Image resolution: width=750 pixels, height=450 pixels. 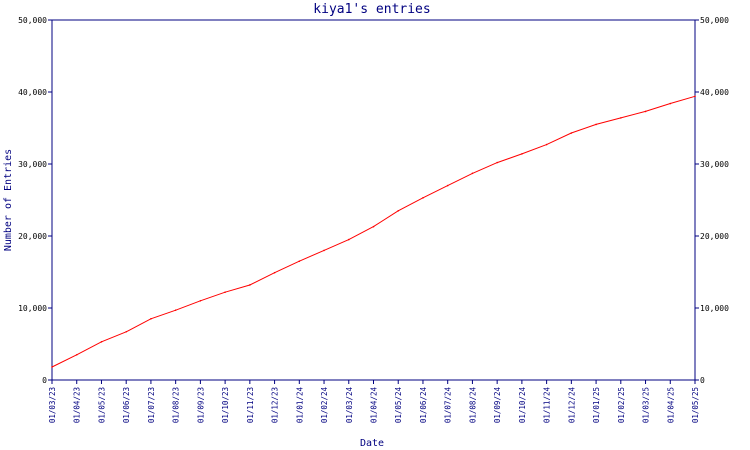 I want to click on y-tick-label-right: 0, so click(x=702, y=380).